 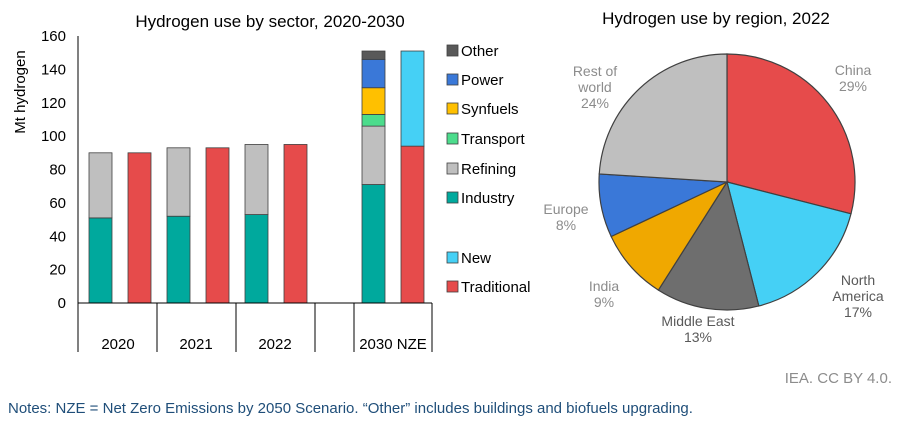 What do you see at coordinates (476, 258) in the screenshot?
I see `legend-label-new: New` at bounding box center [476, 258].